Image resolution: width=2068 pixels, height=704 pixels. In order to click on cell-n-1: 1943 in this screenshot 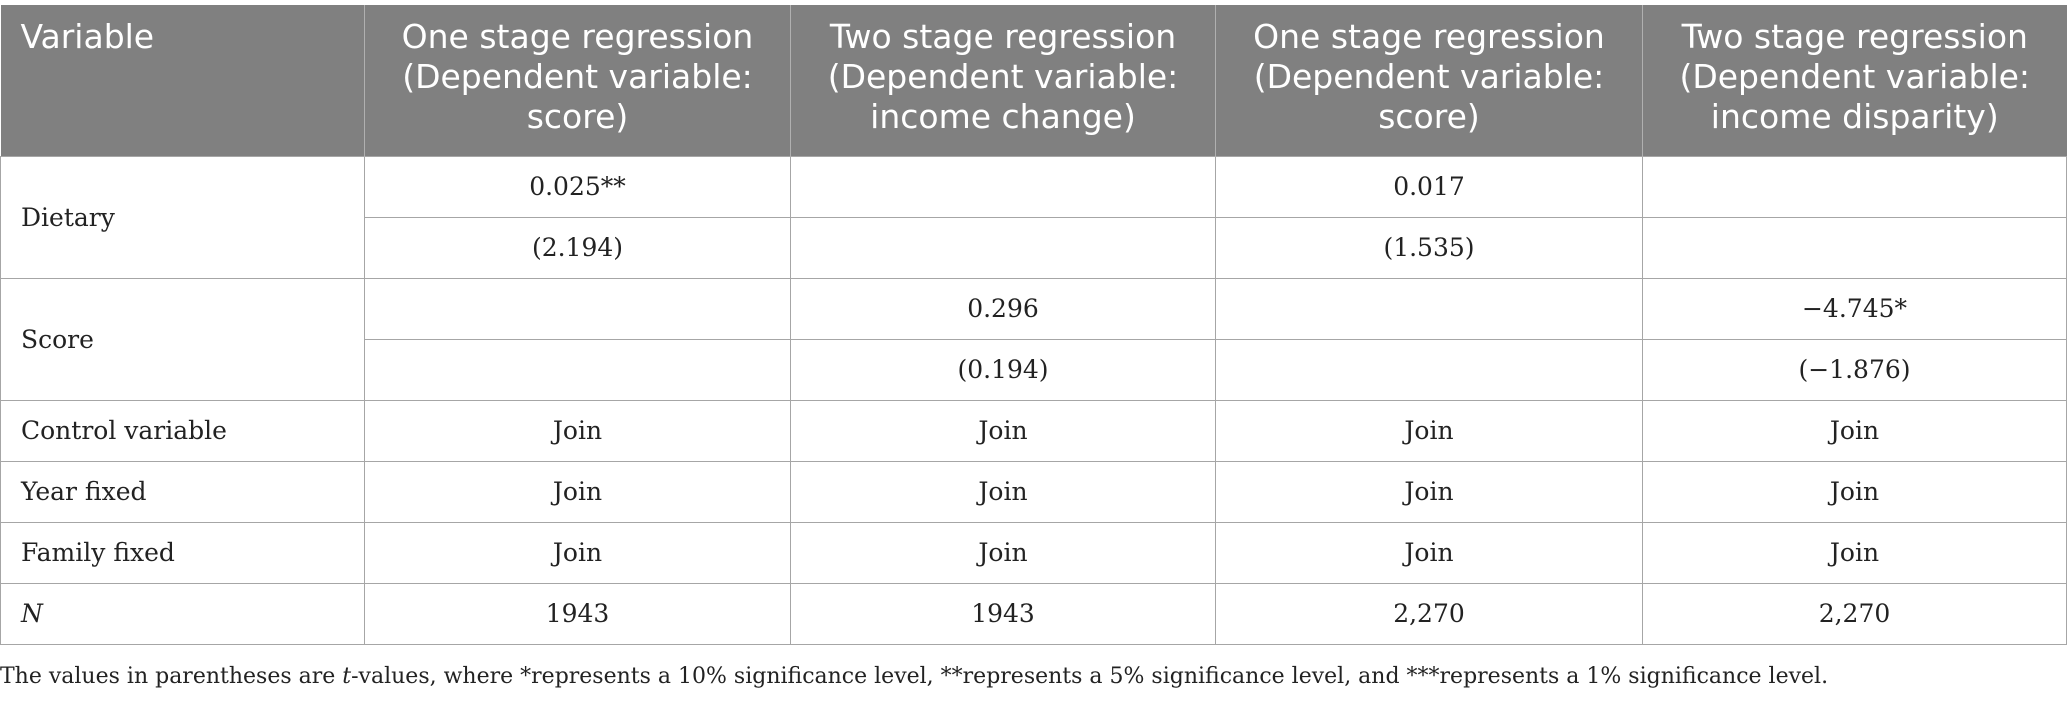, I will do `click(577, 613)`.